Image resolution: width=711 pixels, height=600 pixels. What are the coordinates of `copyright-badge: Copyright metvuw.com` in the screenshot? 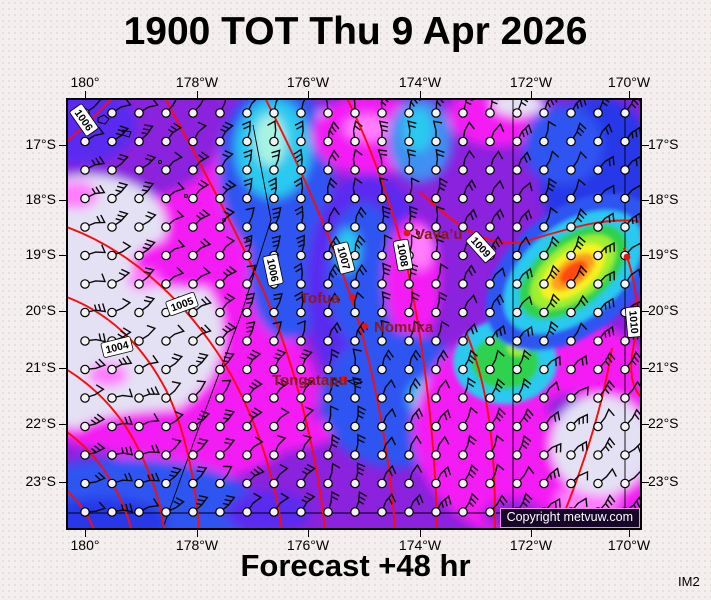 It's located at (569, 518).